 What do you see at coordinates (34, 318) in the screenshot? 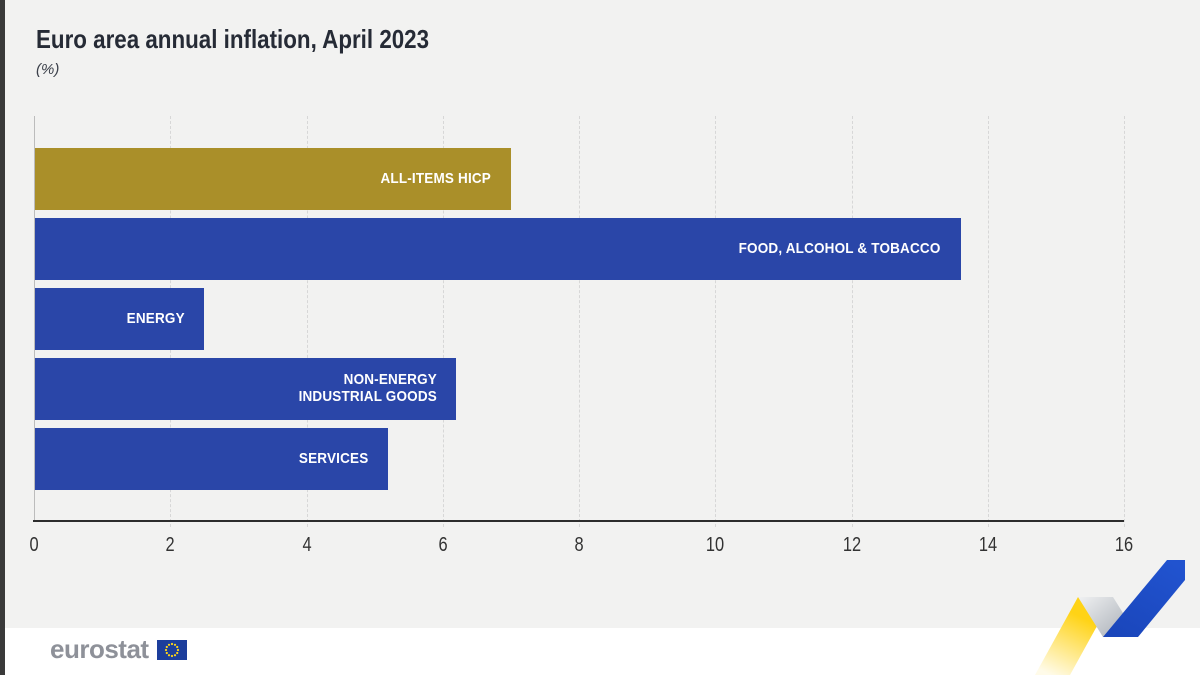
I see `y-axis-line` at bounding box center [34, 318].